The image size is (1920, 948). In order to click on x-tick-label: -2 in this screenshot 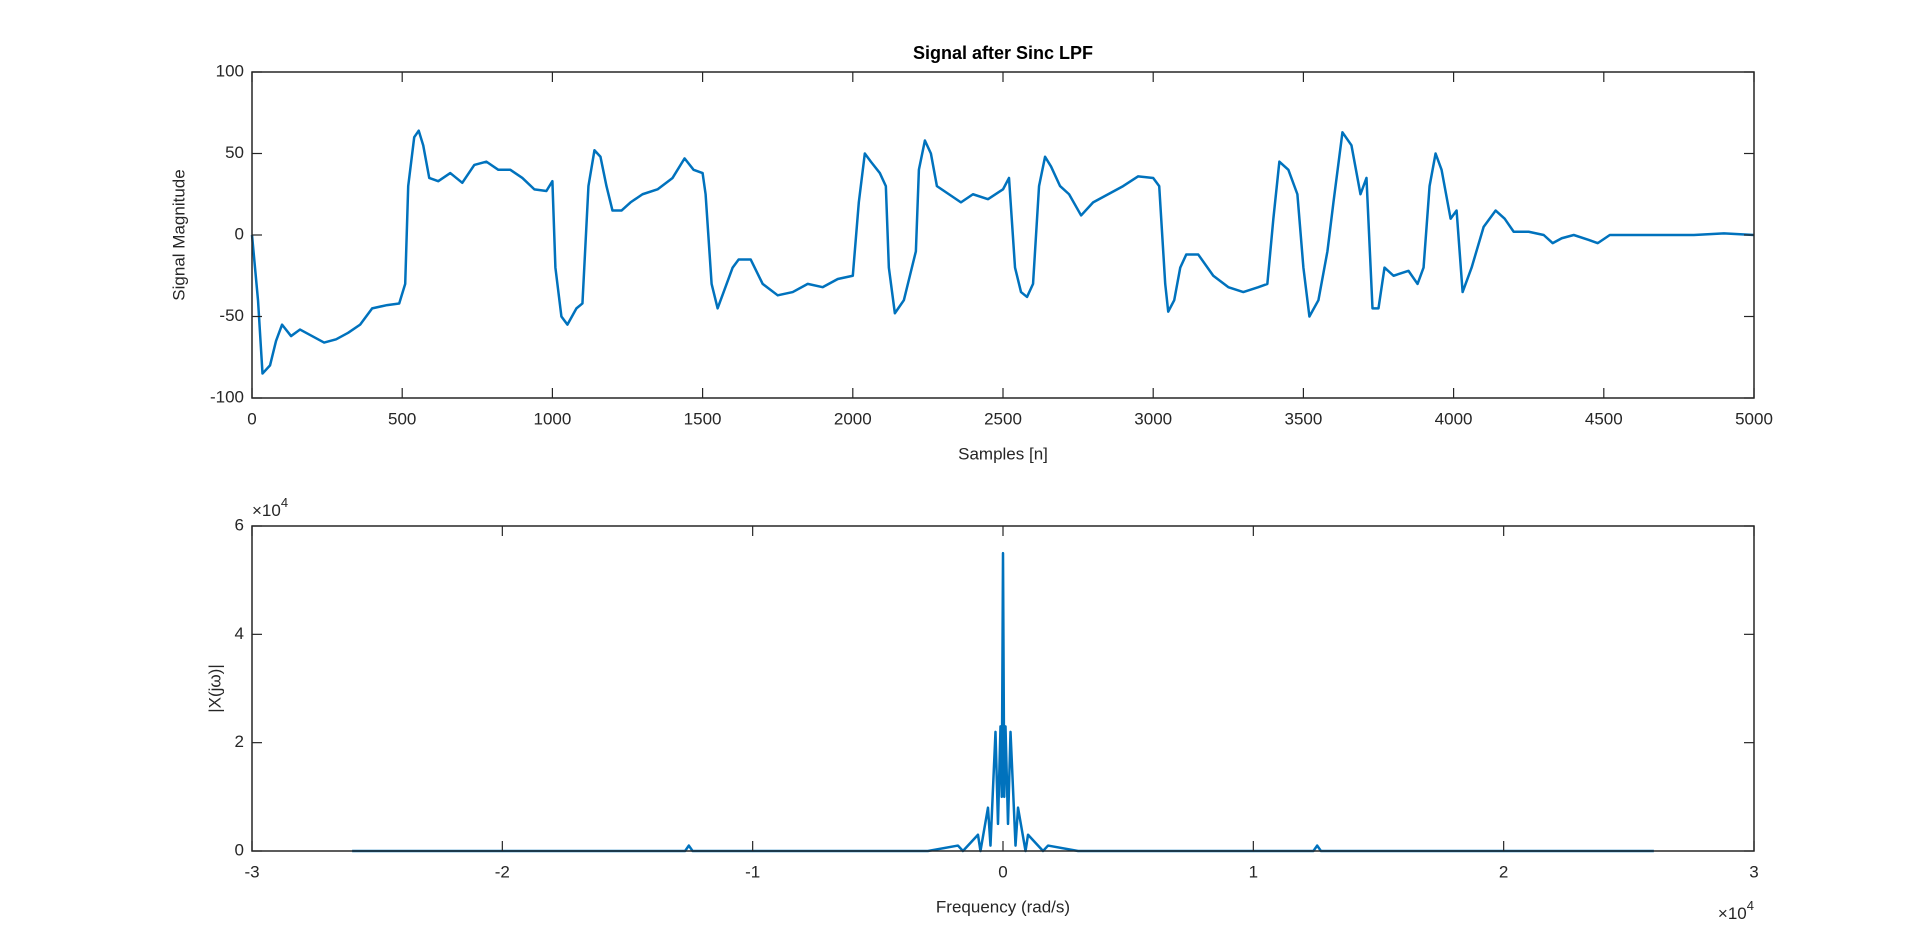, I will do `click(502, 871)`.